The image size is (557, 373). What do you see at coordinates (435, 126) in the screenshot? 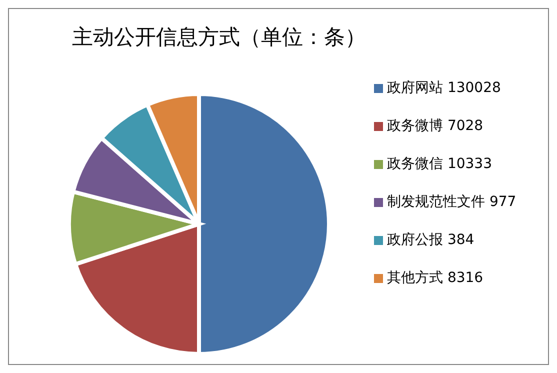
I see `legend-label: 政务微博 7028` at bounding box center [435, 126].